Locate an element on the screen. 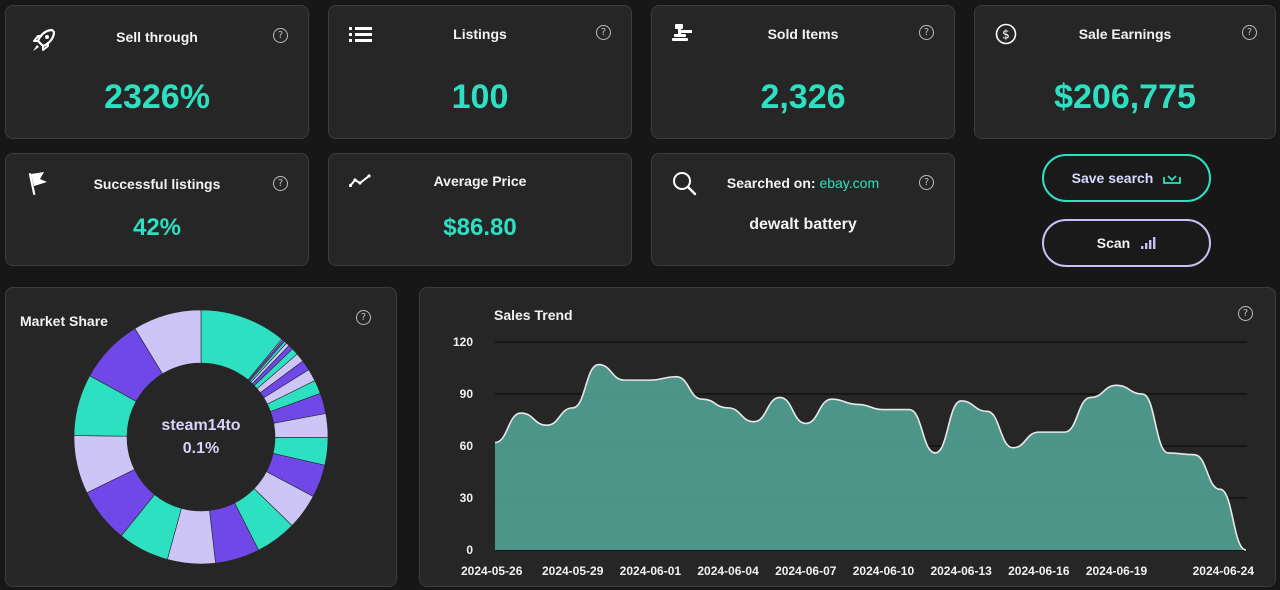 This screenshot has height=590, width=1280. sell-through-card: Sell through ? 2326% is located at coordinates (157, 72).